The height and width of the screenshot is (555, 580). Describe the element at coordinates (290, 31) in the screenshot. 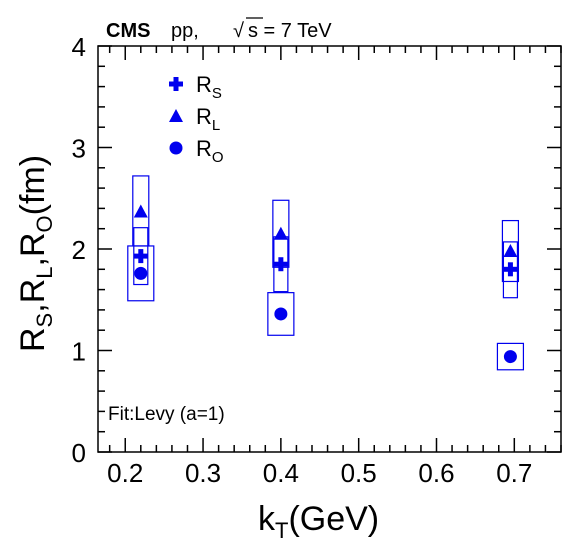

I see `energy-label: s = 7 TeV` at that location.